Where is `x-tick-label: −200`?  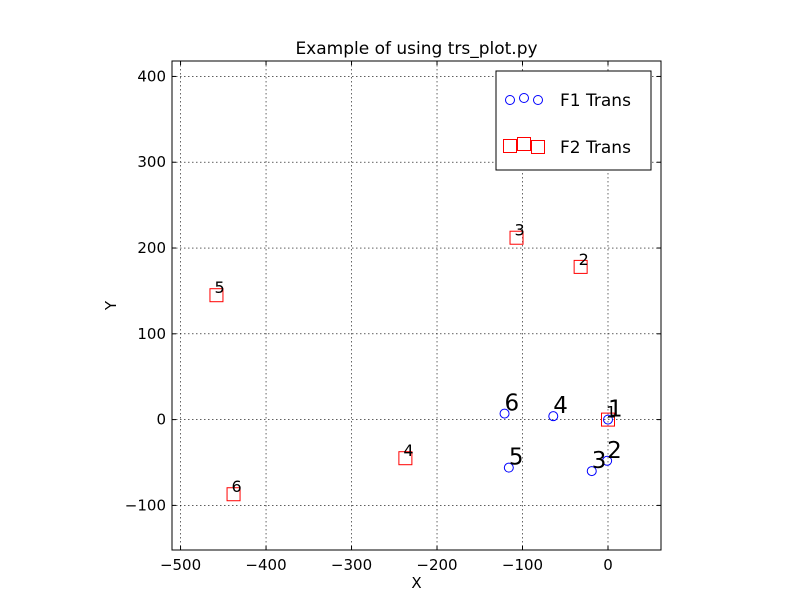 x-tick-label: −200 is located at coordinates (436, 565).